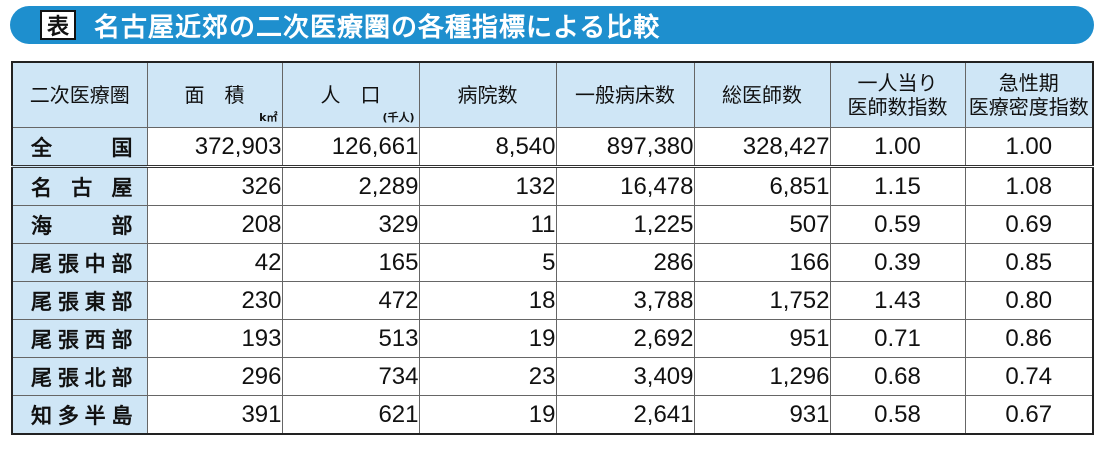 The image size is (1104, 451). What do you see at coordinates (79, 300) in the screenshot?
I see `row-name: 尾張東部` at bounding box center [79, 300].